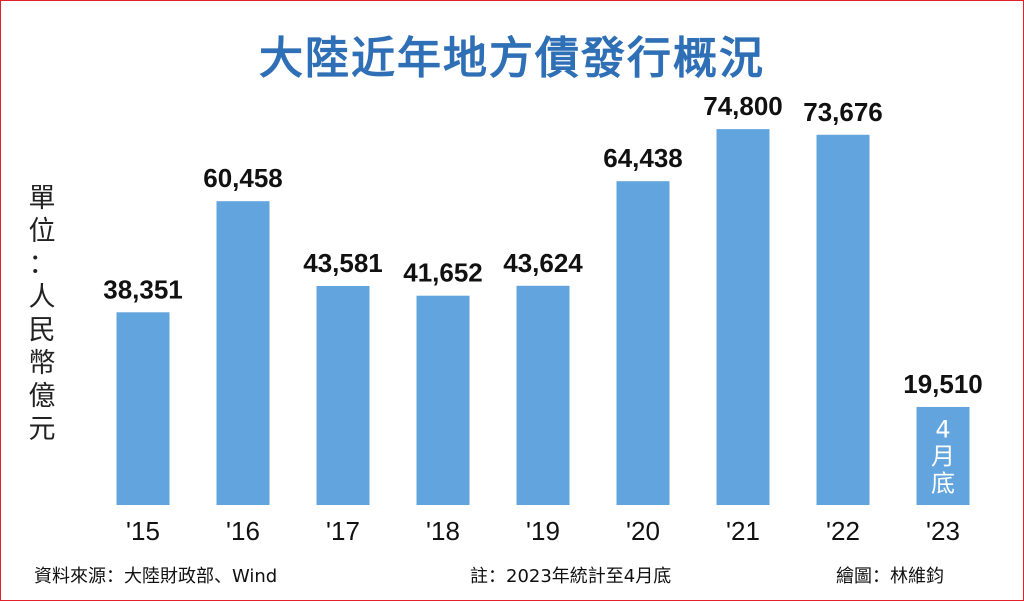 The image size is (1024, 601). What do you see at coordinates (143, 289) in the screenshot?
I see `bar-value-label: 38,351` at bounding box center [143, 289].